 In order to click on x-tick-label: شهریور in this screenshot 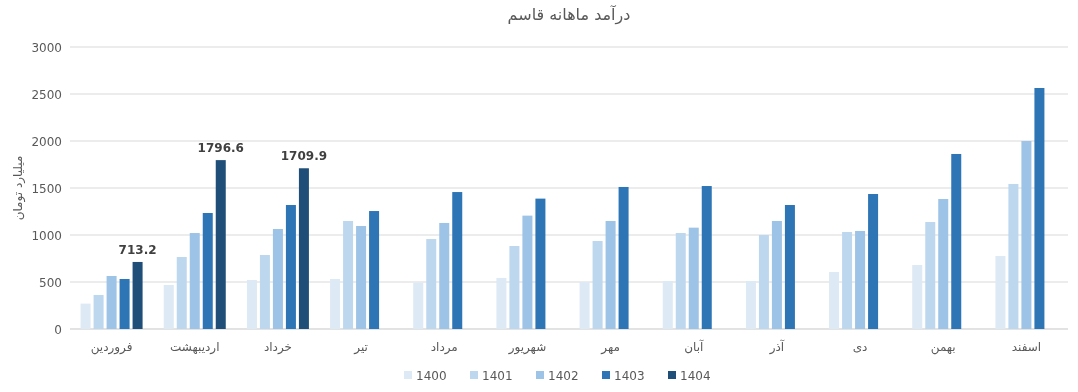, I will do `click(527, 347)`.